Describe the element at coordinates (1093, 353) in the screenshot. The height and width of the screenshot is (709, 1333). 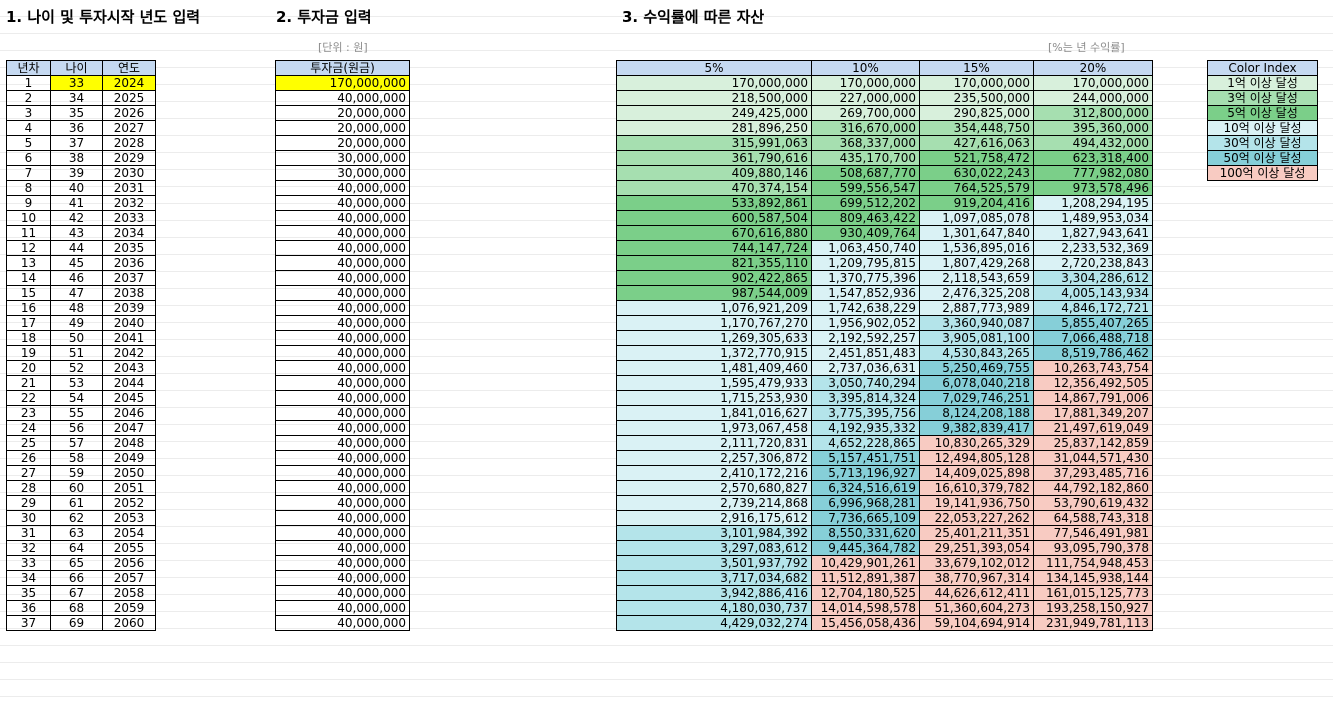
I see `asset-cell-20: 8,519,786,462` at that location.